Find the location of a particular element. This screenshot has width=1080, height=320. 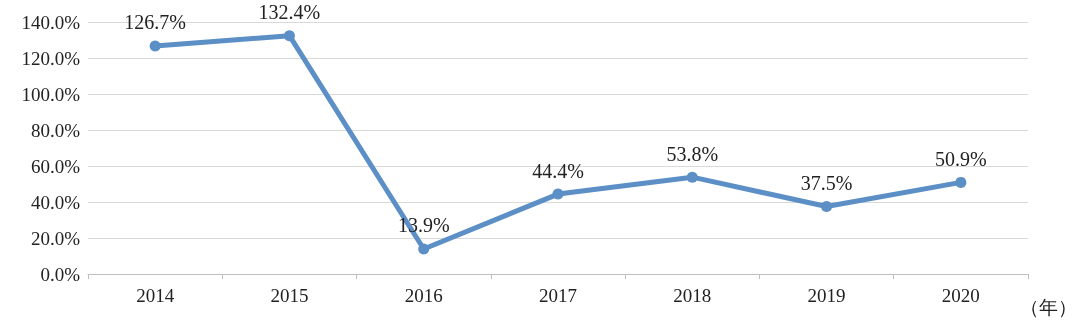

y-tick-label: 120.0% is located at coordinates (51, 58).